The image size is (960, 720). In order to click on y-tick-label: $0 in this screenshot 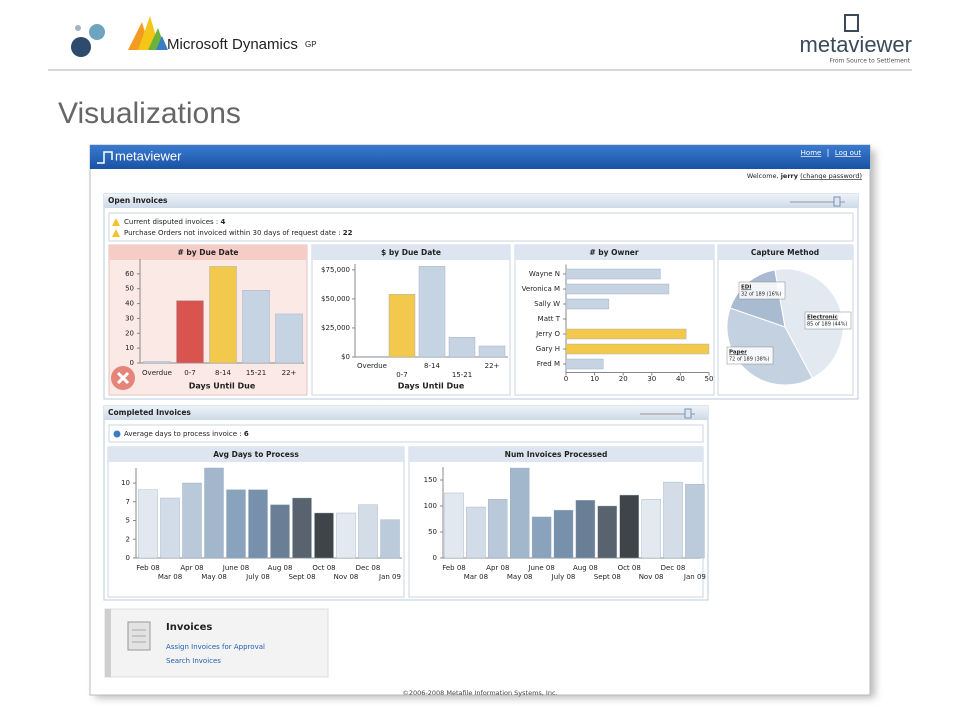, I will do `click(345, 357)`.